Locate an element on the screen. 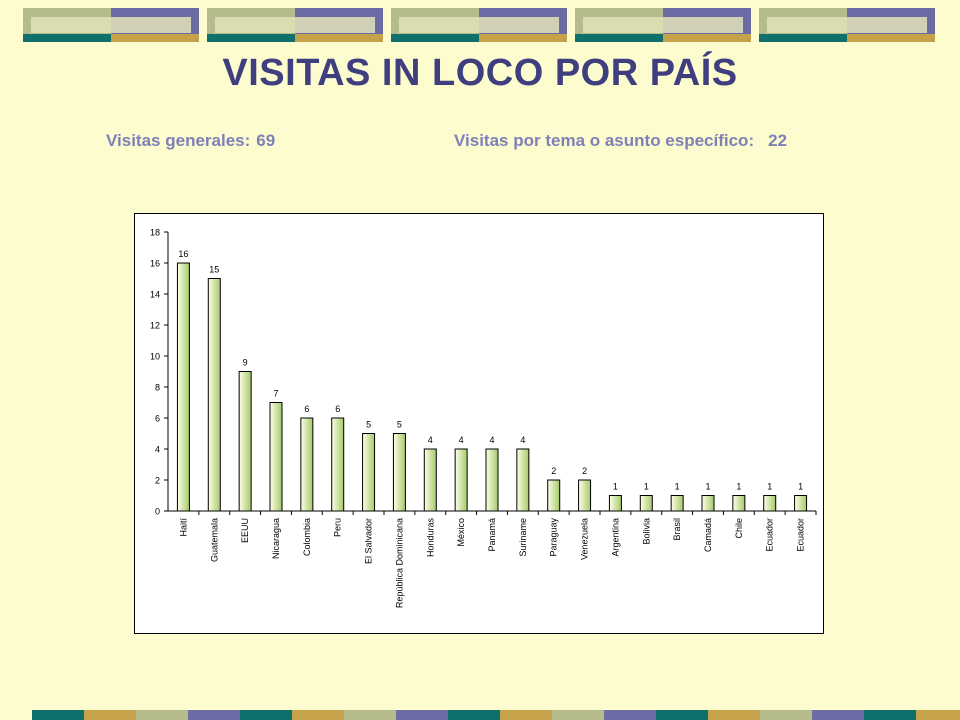 Image resolution: width=960 pixels, height=720 pixels. bar-data-label: 16 is located at coordinates (183, 254).